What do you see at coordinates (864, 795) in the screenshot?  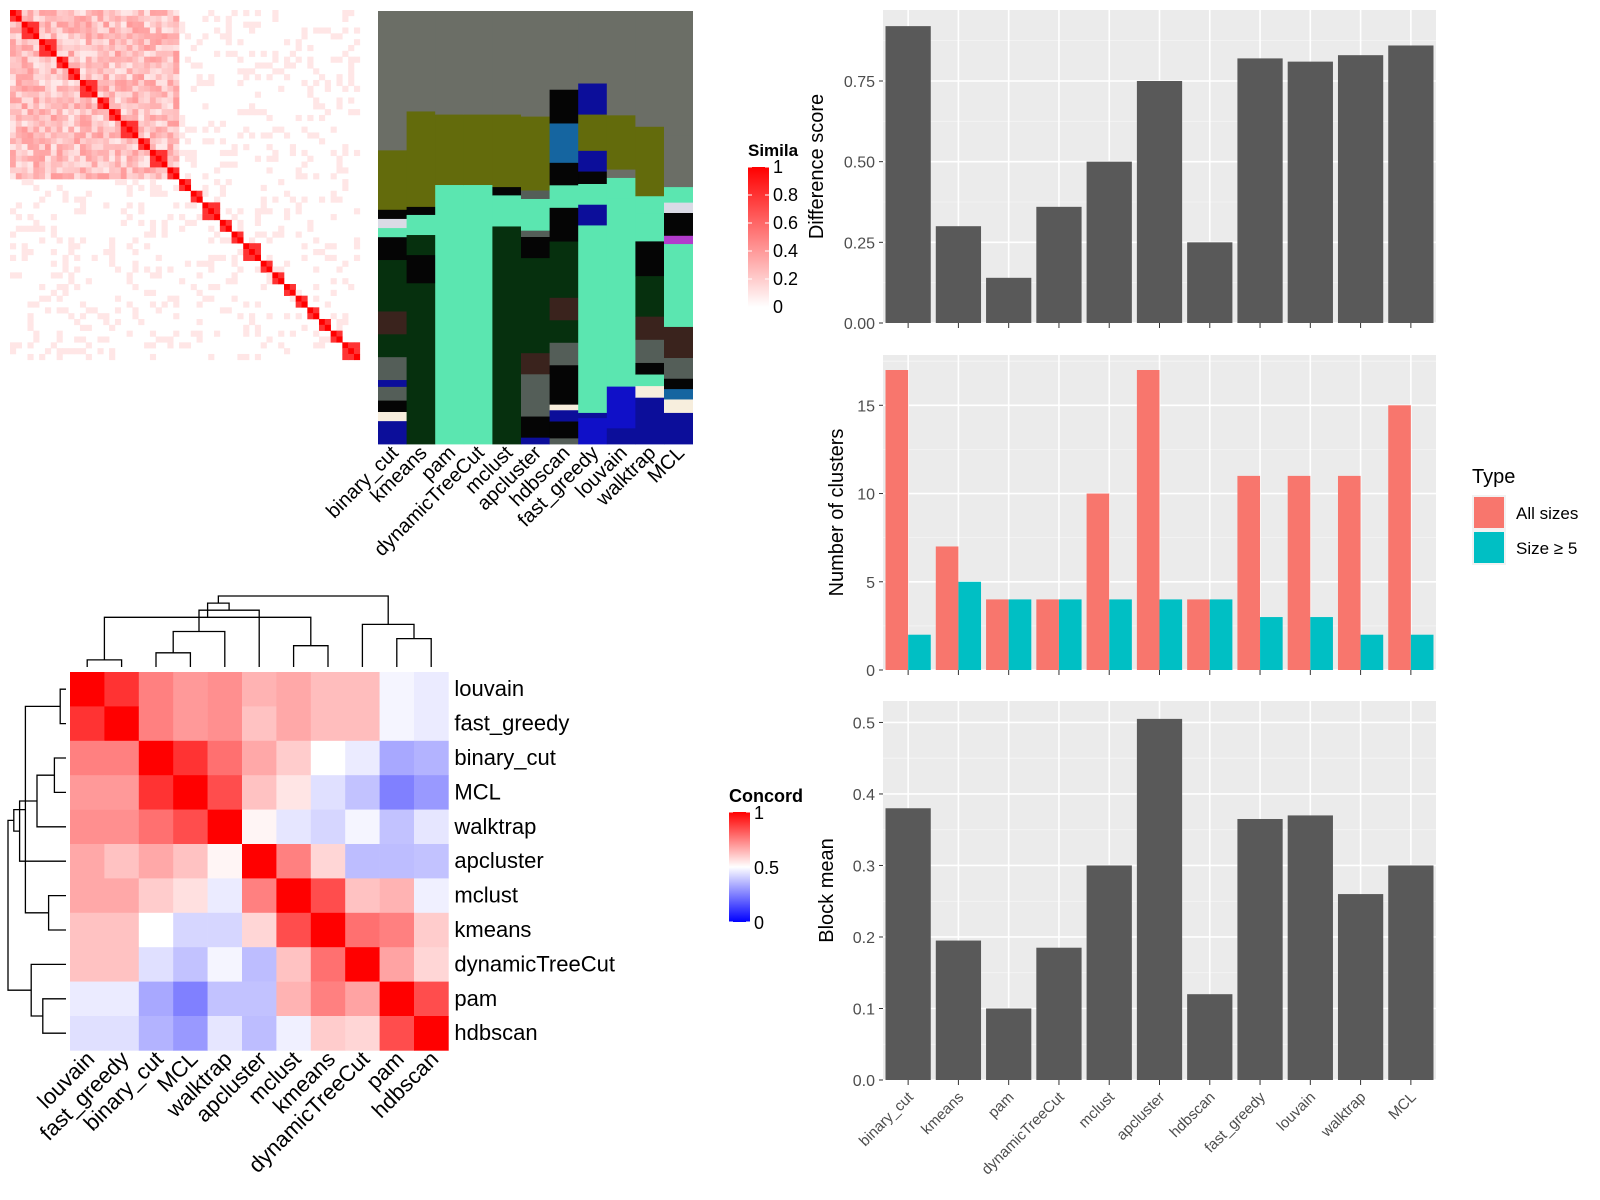 I see `y-tick-label: 0.4` at bounding box center [864, 795].